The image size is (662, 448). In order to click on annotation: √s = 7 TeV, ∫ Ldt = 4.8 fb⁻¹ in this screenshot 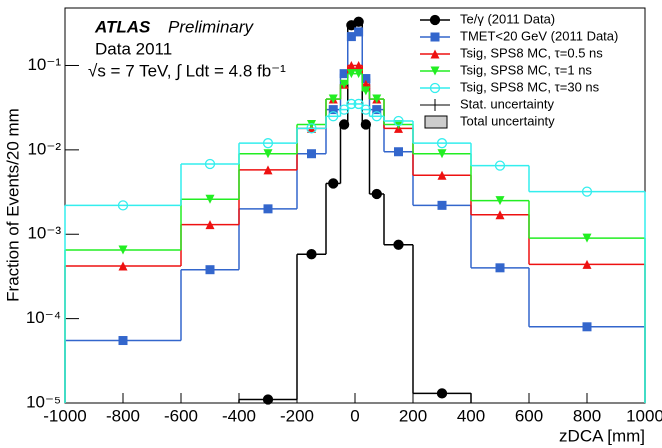, I will do `click(187, 70)`.